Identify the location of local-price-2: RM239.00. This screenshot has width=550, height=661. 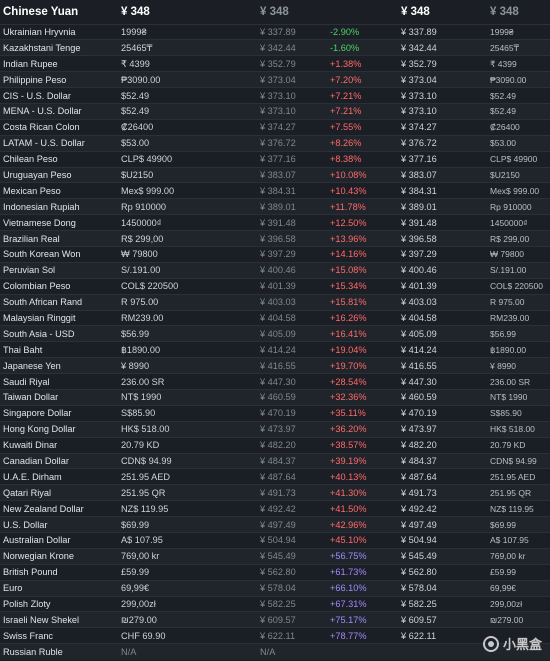
(510, 317).